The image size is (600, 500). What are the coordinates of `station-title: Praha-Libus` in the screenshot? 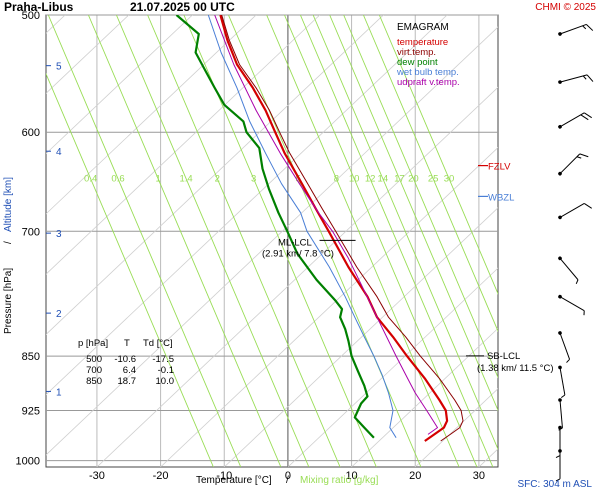 It's located at (39, 7).